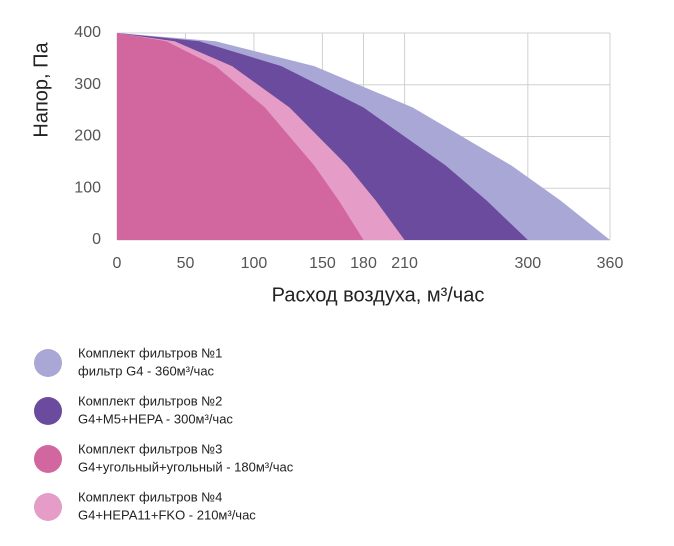 The image size is (674, 546). I want to click on x-tick-label: 180, so click(363, 263).